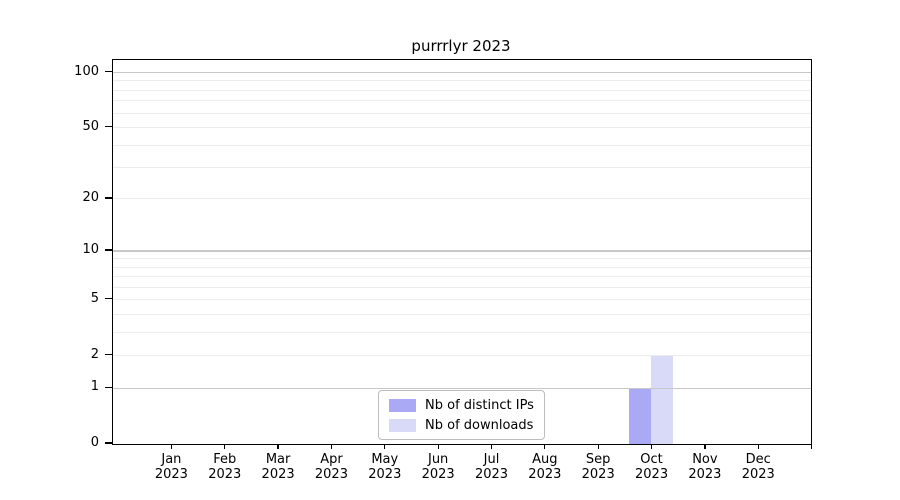  Describe the element at coordinates (90, 126) in the screenshot. I see `y-tick-label: 50` at that location.